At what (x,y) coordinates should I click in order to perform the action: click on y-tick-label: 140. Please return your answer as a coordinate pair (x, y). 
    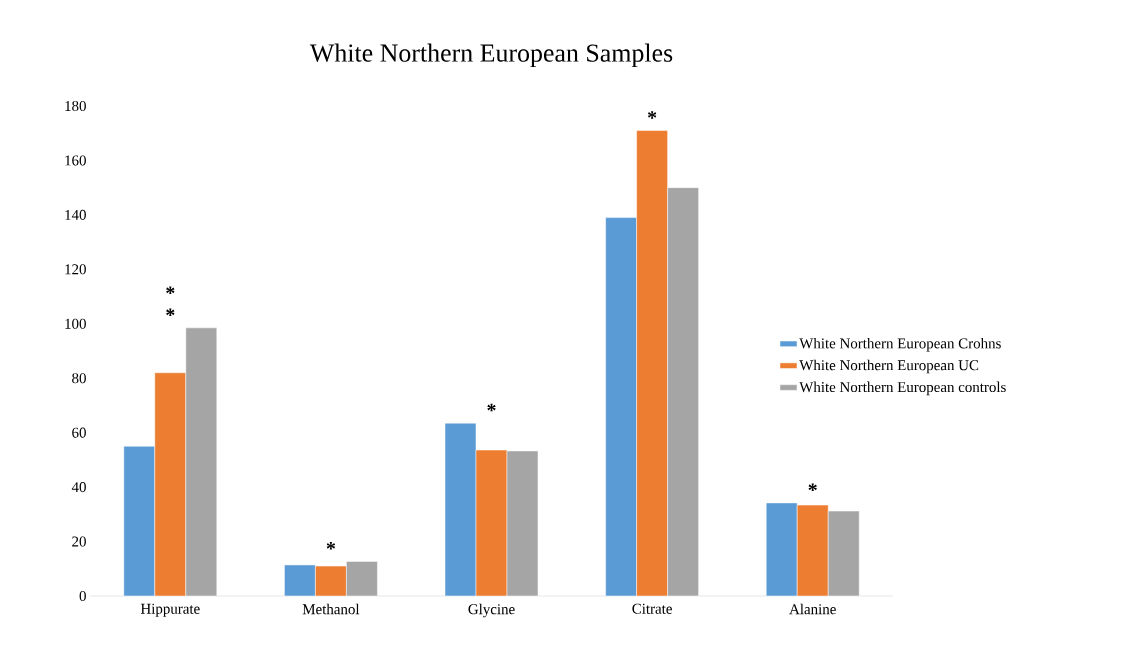
    Looking at the image, I should click on (75, 214).